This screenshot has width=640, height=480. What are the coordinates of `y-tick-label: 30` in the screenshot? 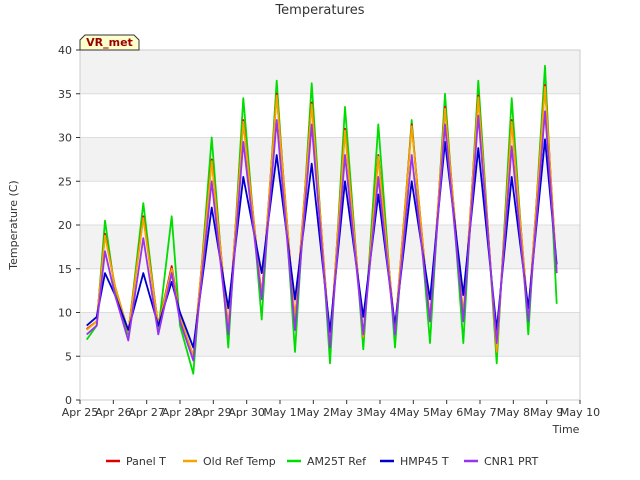 It's located at (65, 138).